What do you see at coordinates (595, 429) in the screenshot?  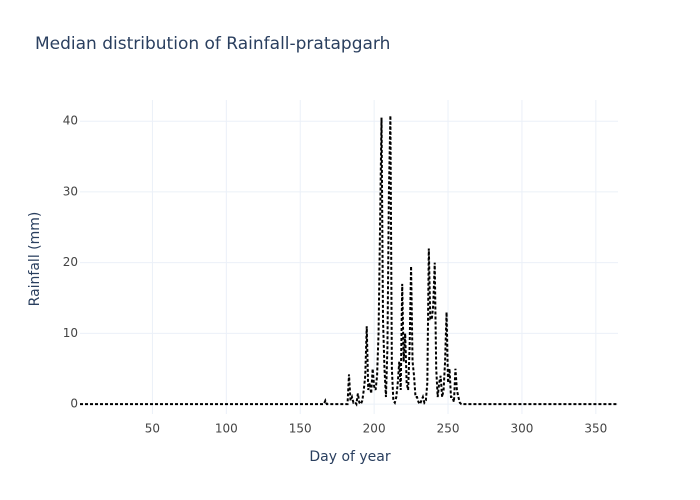 I see `x-tick-label: 350` at bounding box center [595, 429].